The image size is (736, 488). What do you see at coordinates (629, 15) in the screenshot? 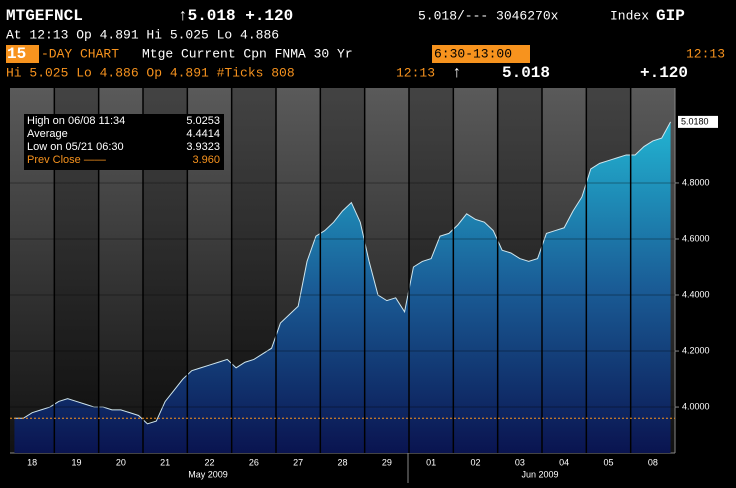
I see `index-label: Index` at bounding box center [629, 15].